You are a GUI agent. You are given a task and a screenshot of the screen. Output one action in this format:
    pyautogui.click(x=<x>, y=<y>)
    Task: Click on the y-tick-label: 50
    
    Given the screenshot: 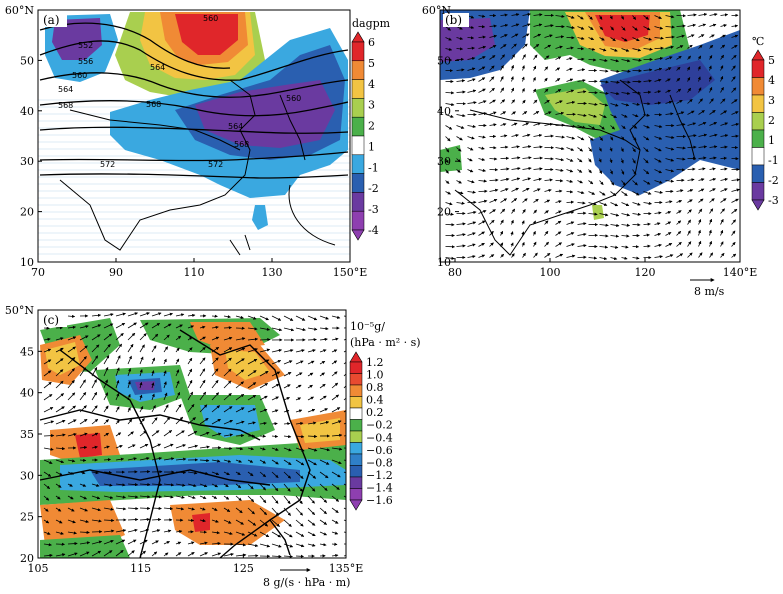 What is the action you would take?
    pyautogui.click(x=27, y=60)
    